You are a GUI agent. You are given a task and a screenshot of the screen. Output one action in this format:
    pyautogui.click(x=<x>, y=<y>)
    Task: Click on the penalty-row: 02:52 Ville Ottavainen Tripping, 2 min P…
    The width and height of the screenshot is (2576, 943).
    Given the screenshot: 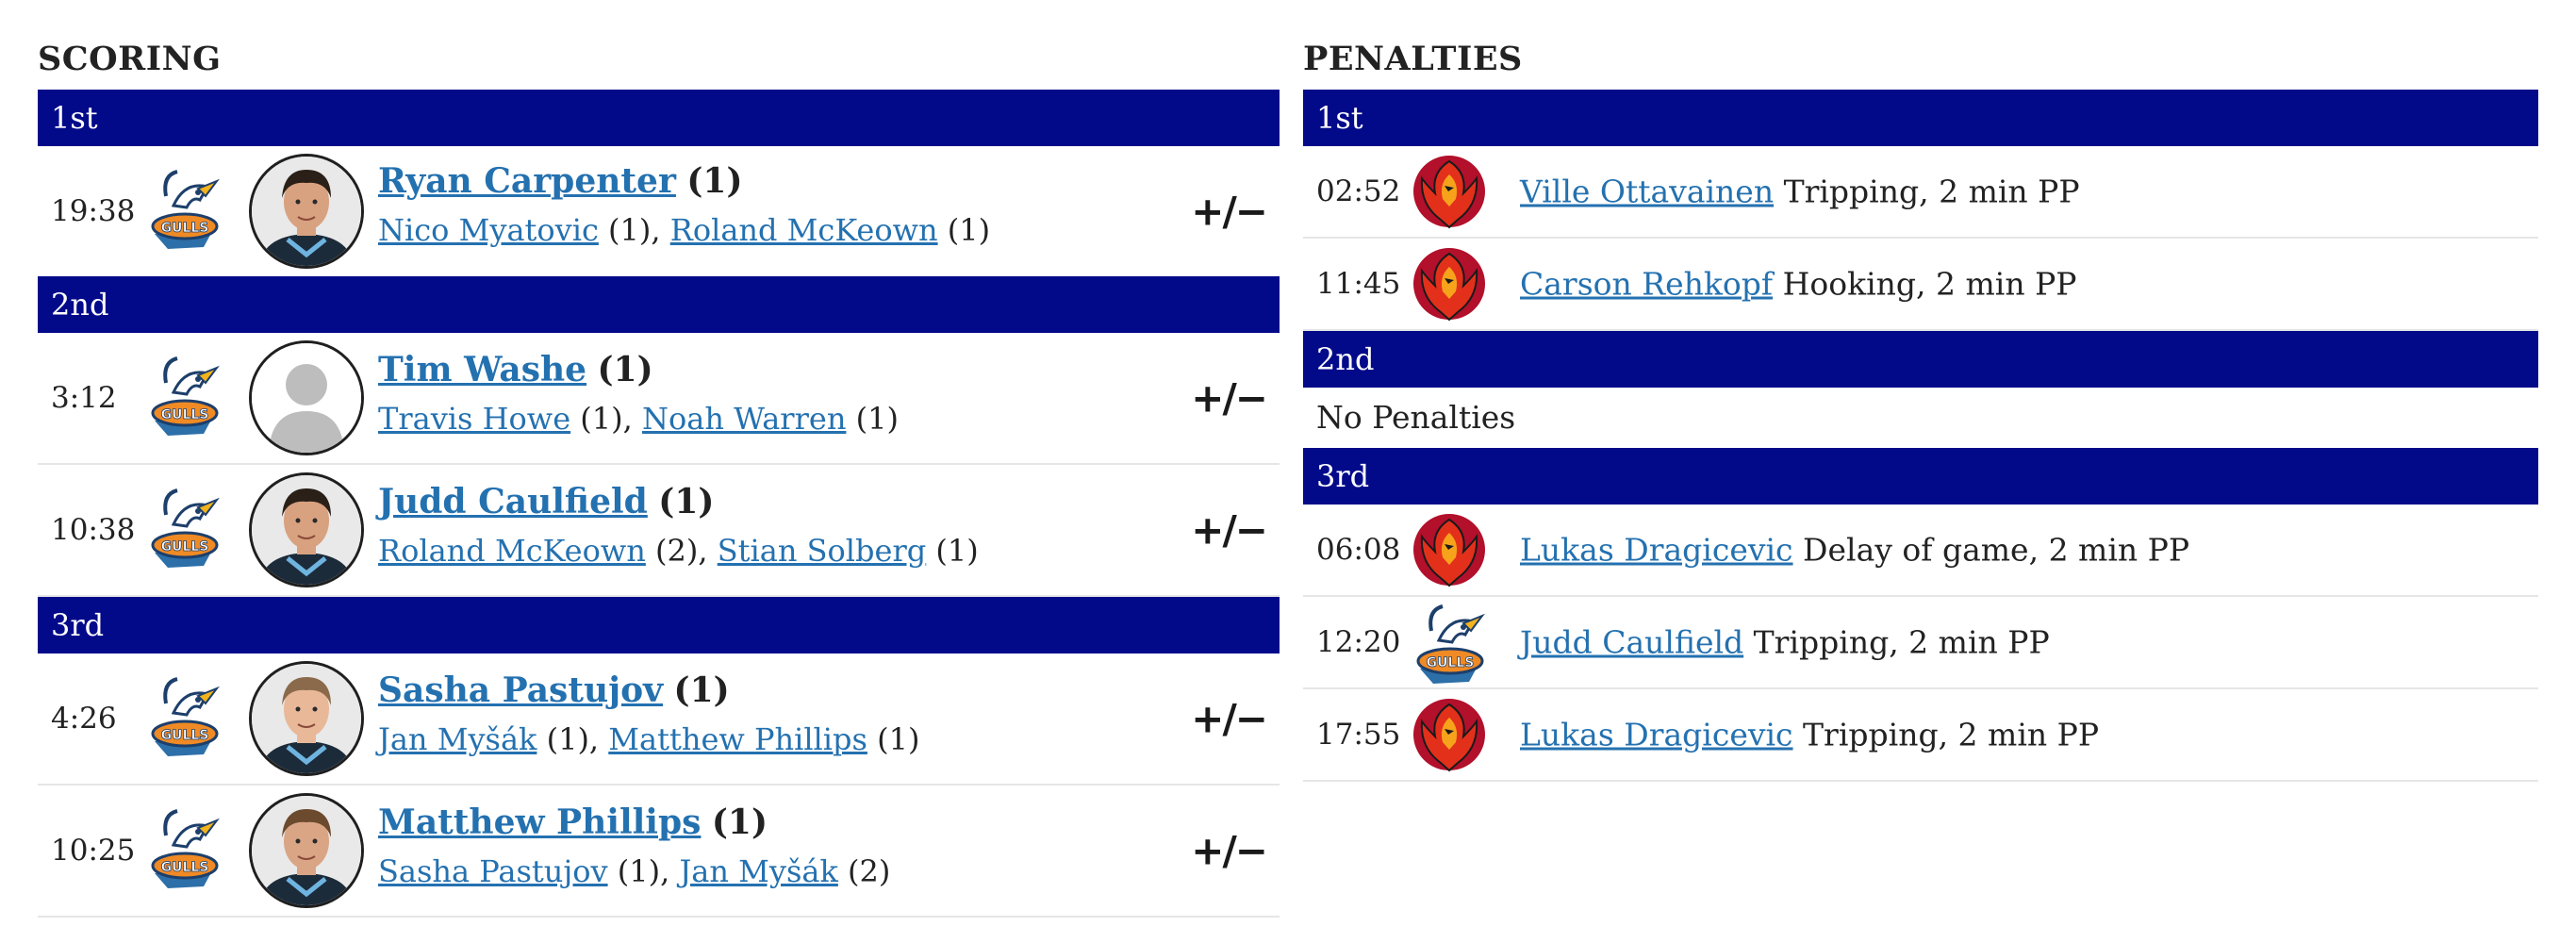 What is the action you would take?
    pyautogui.click(x=1920, y=192)
    